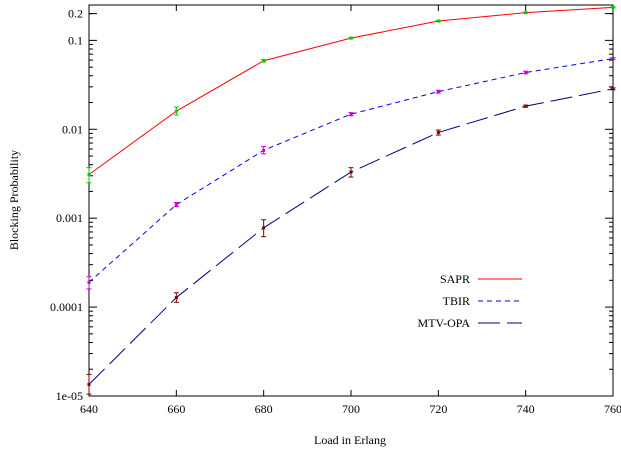 This screenshot has width=621, height=457. I want to click on legend-label: TBIR, so click(456, 301).